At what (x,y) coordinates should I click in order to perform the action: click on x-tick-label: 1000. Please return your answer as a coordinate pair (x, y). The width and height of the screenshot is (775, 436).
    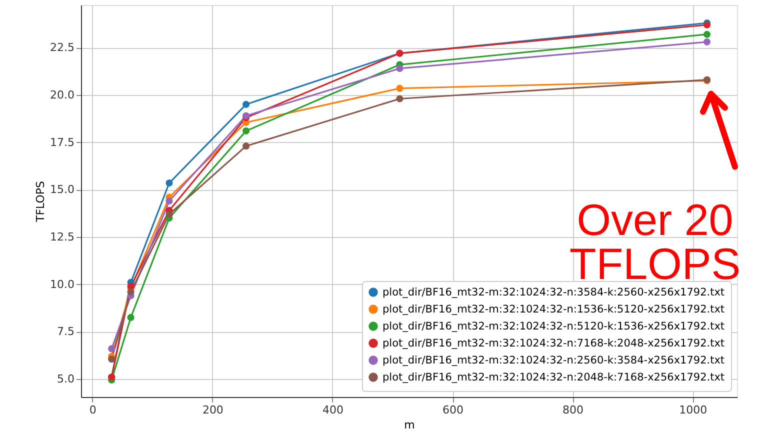
    Looking at the image, I should click on (693, 410).